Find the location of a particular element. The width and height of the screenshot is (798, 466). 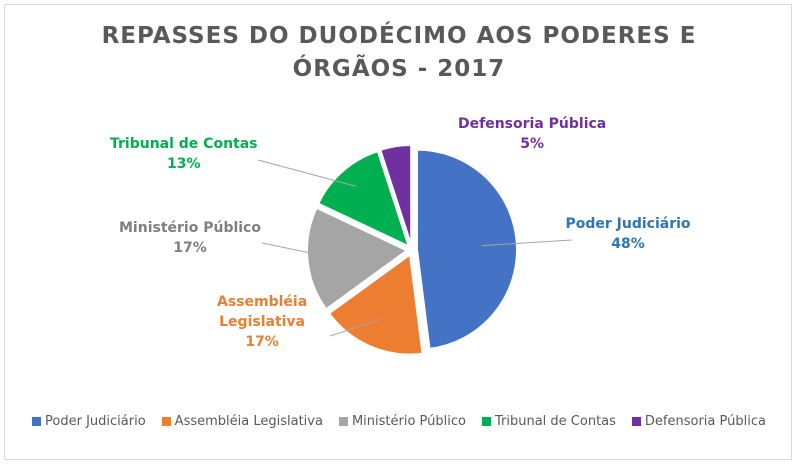

chart-title-line-1: REPASSES DO DUODÉCIMO AOS PODERES E is located at coordinates (399, 36).